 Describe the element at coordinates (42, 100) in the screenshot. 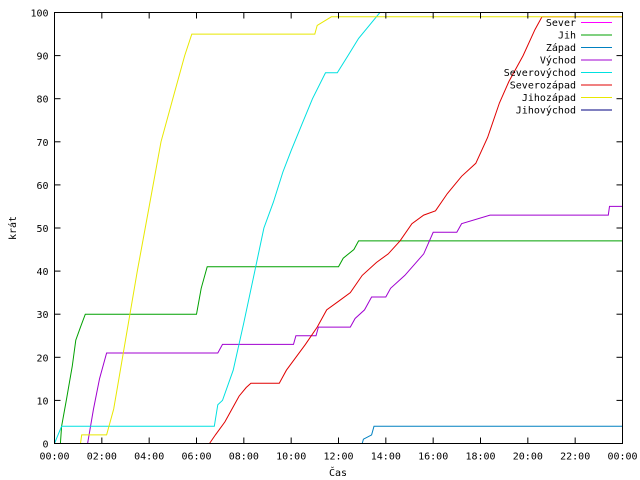

I see `y-tick-label: 80` at that location.